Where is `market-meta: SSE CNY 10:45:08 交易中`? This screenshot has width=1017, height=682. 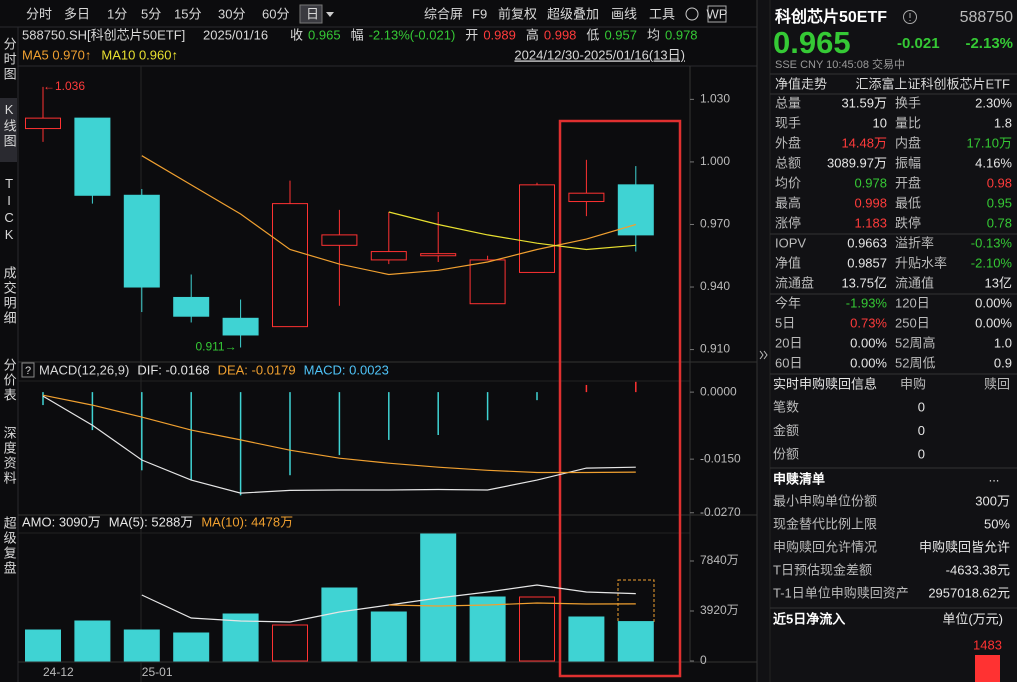
market-meta: SSE CNY 10:45:08 交易中 is located at coordinates (840, 64).